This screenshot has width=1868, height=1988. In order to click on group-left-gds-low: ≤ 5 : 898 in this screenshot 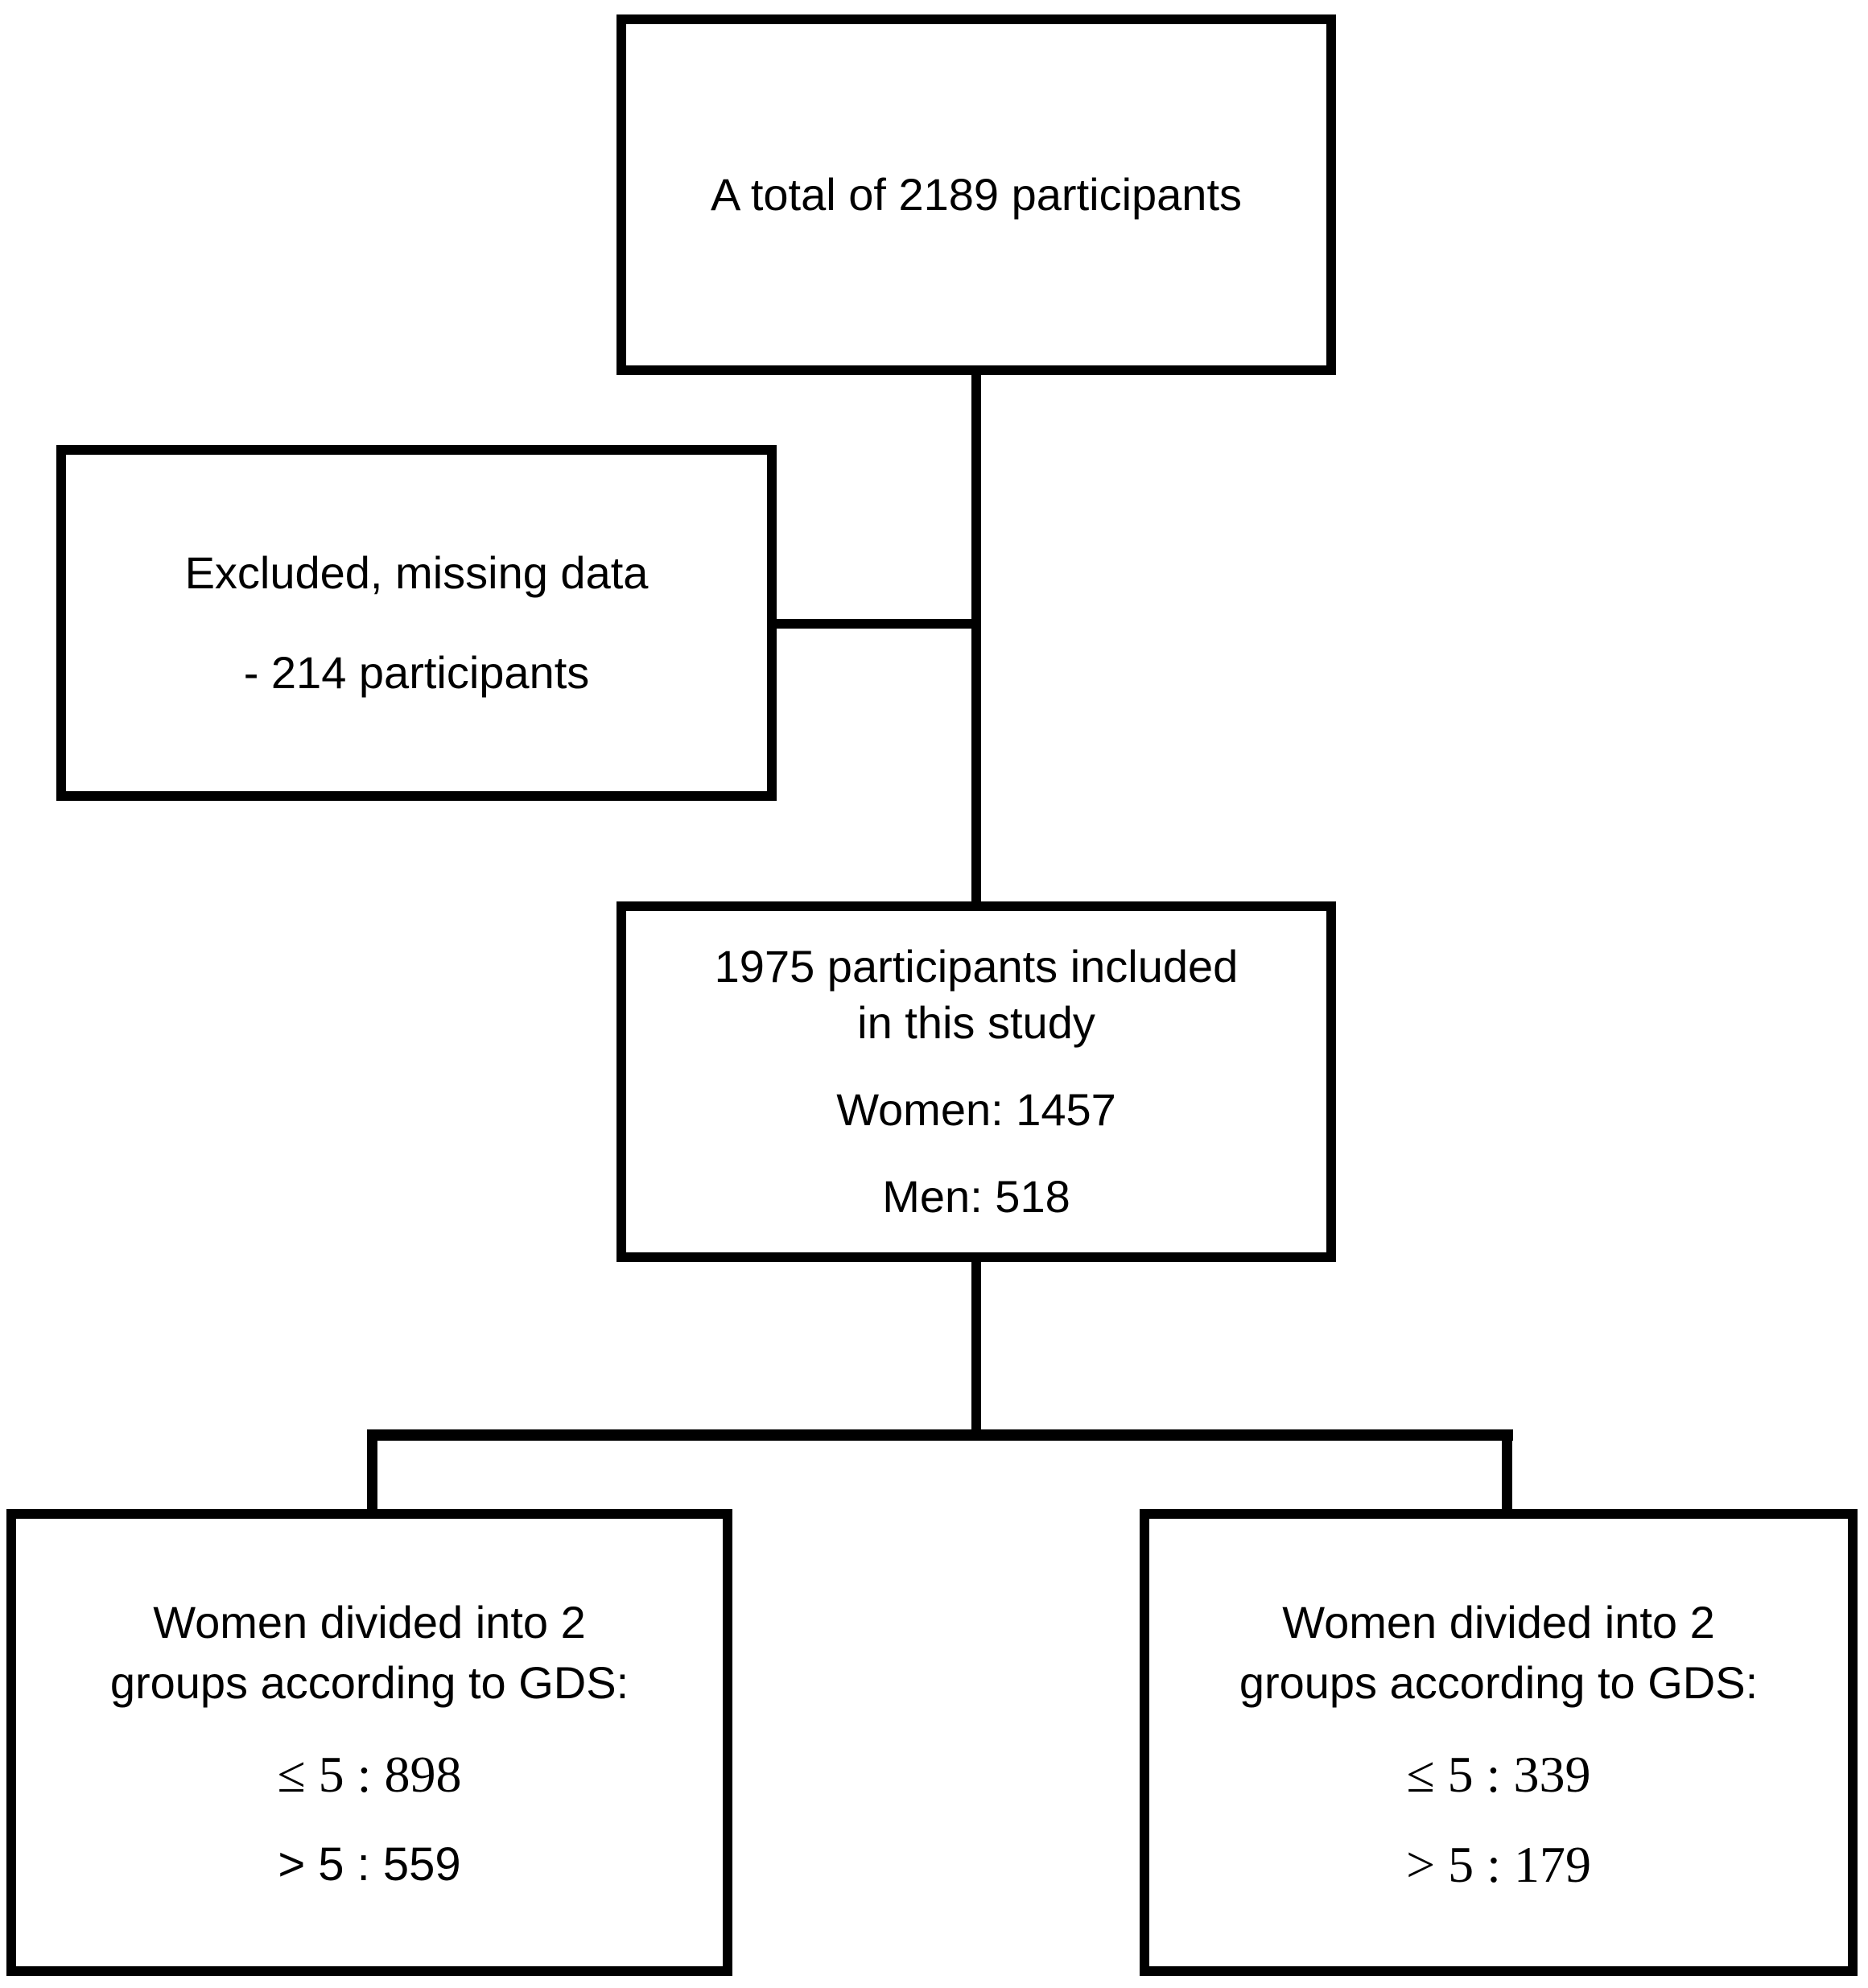, I will do `click(369, 1774)`.